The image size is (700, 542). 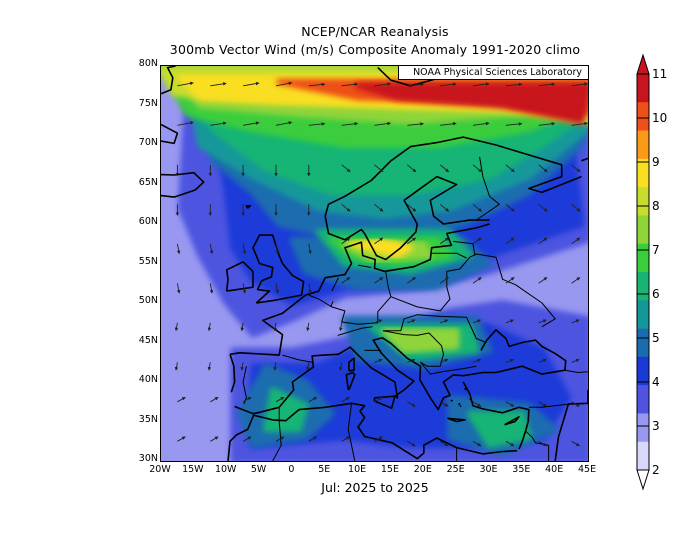 I want to click on lon-tick-label: 20W, so click(x=160, y=469).